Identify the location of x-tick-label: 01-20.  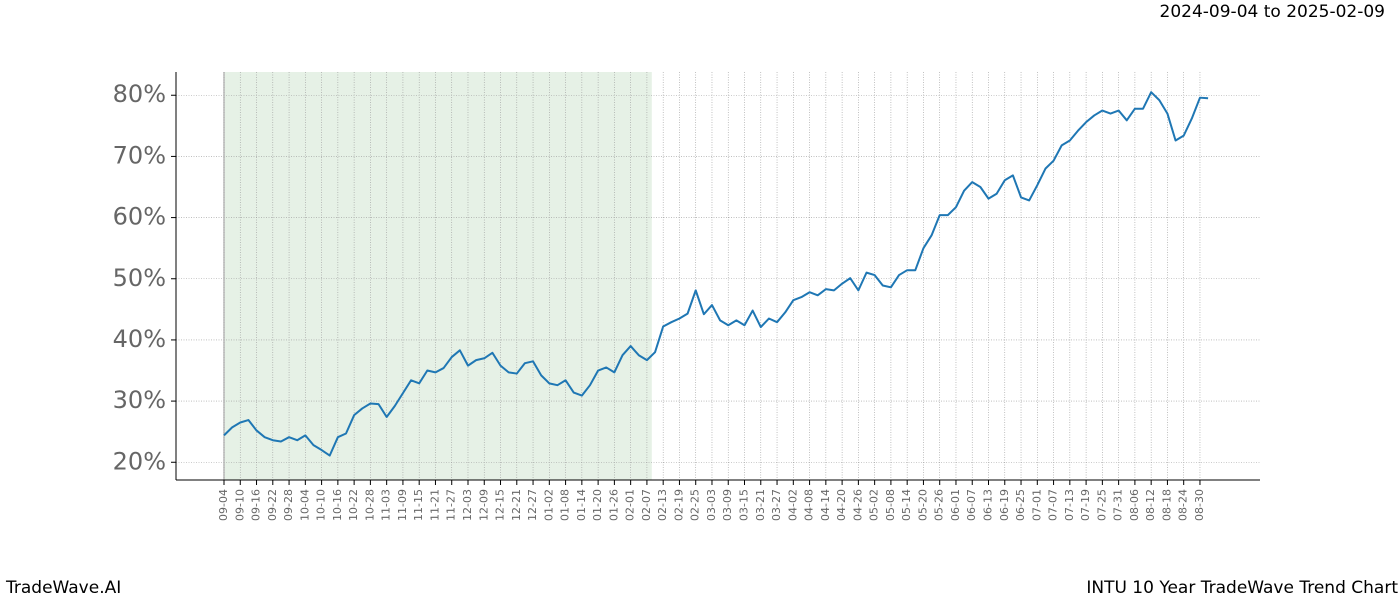
(597, 505).